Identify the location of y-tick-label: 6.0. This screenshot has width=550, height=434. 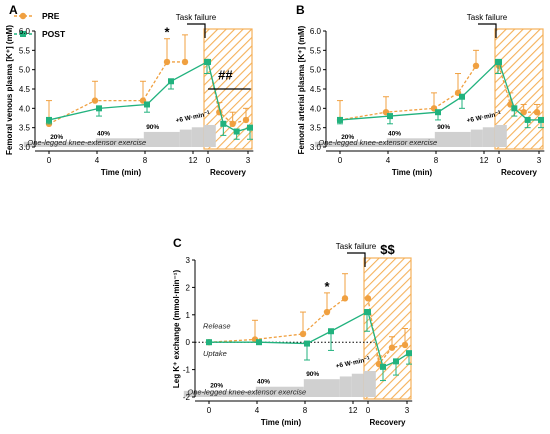
(25, 31).